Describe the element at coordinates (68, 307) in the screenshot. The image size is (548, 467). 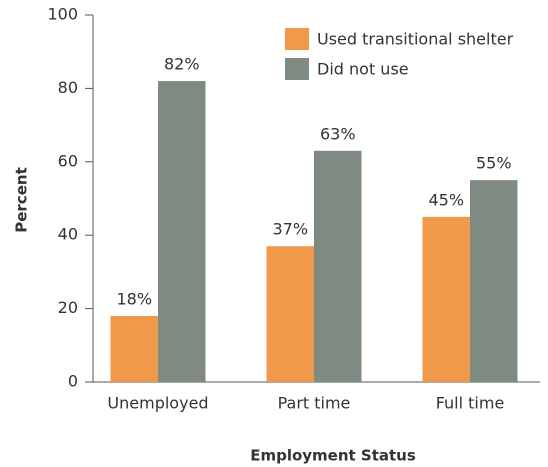
I see `y-tick-label: 20` at that location.